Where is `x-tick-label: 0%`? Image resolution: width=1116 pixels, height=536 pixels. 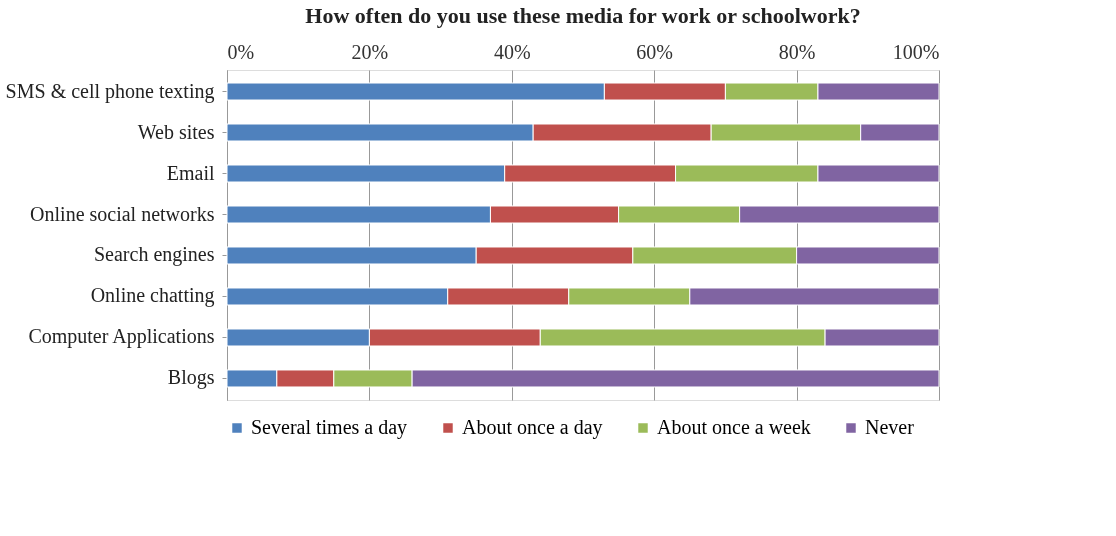
x-tick-label: 0% is located at coordinates (241, 51).